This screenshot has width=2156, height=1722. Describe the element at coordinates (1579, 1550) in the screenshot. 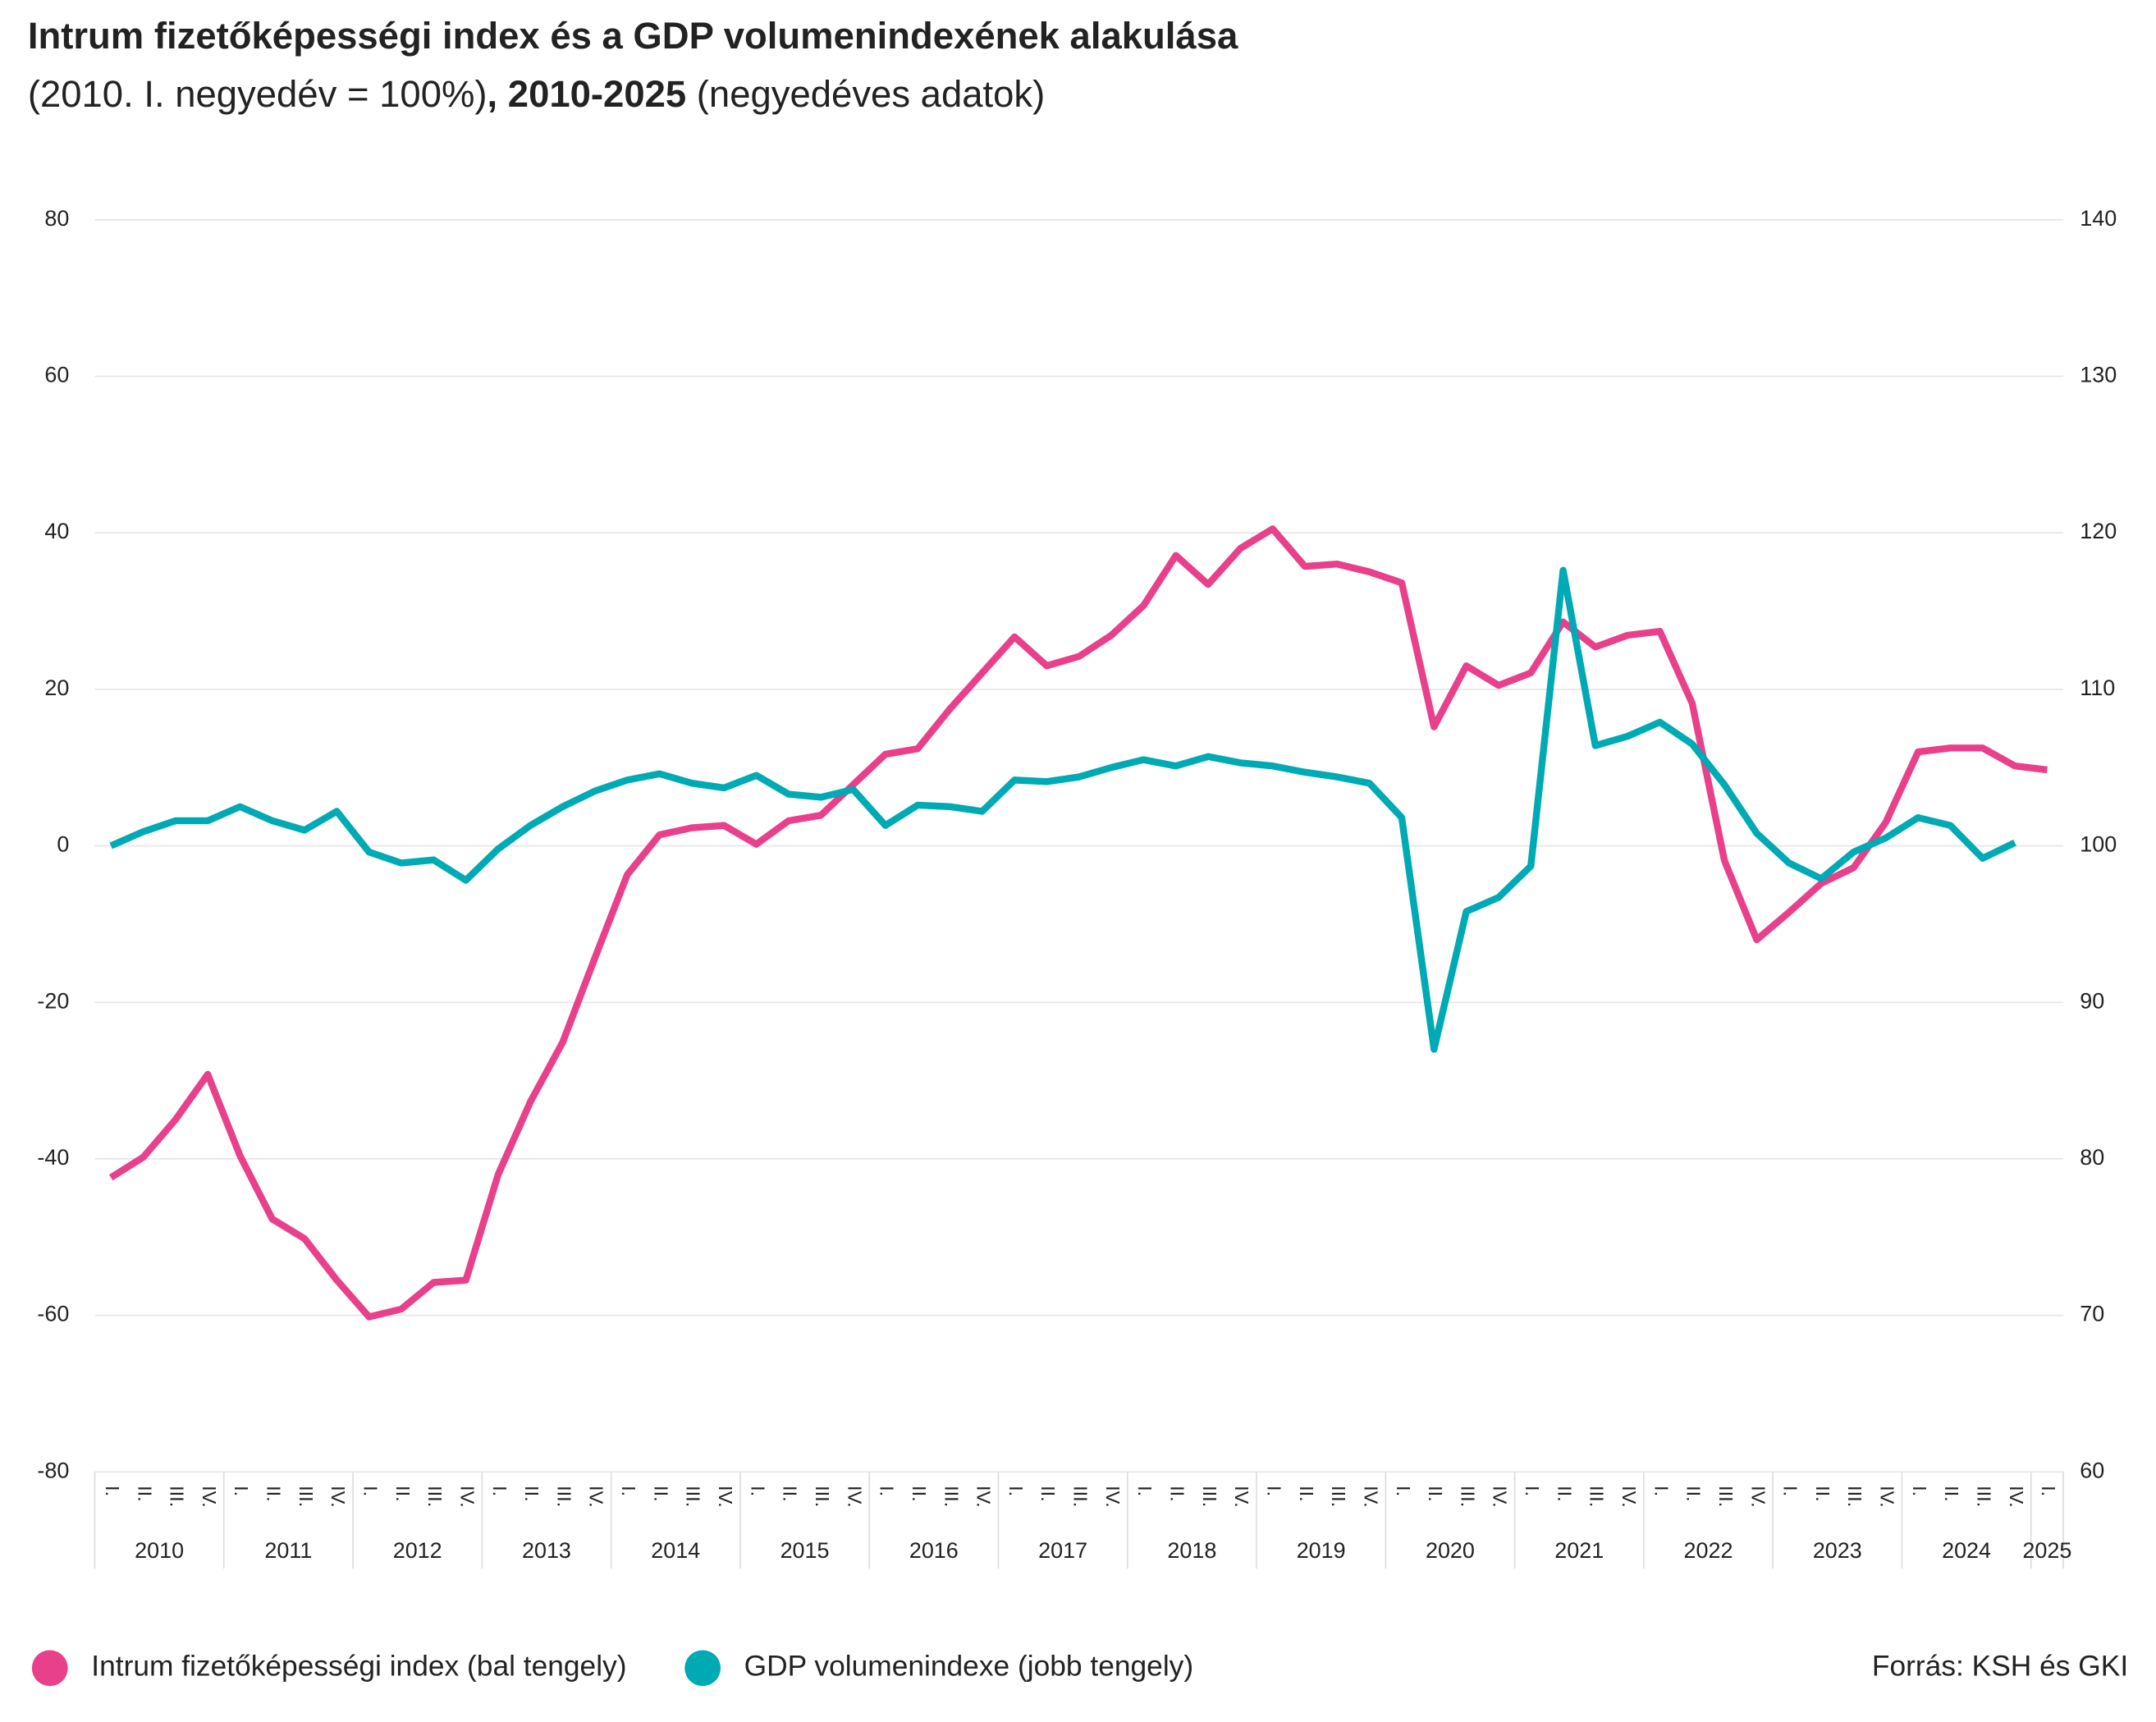

I see `year-label: 2021` at that location.